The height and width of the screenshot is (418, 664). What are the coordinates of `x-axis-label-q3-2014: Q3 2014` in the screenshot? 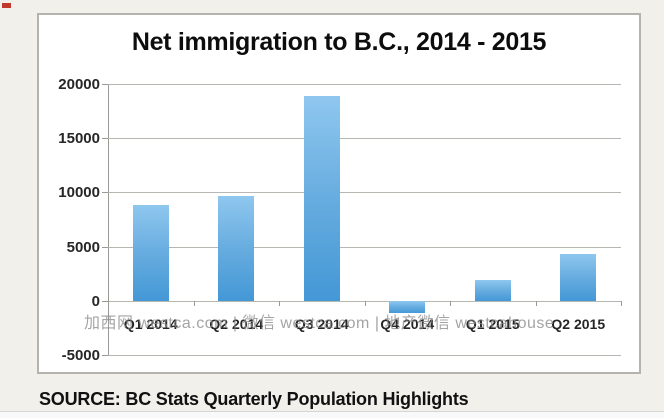 It's located at (321, 323).